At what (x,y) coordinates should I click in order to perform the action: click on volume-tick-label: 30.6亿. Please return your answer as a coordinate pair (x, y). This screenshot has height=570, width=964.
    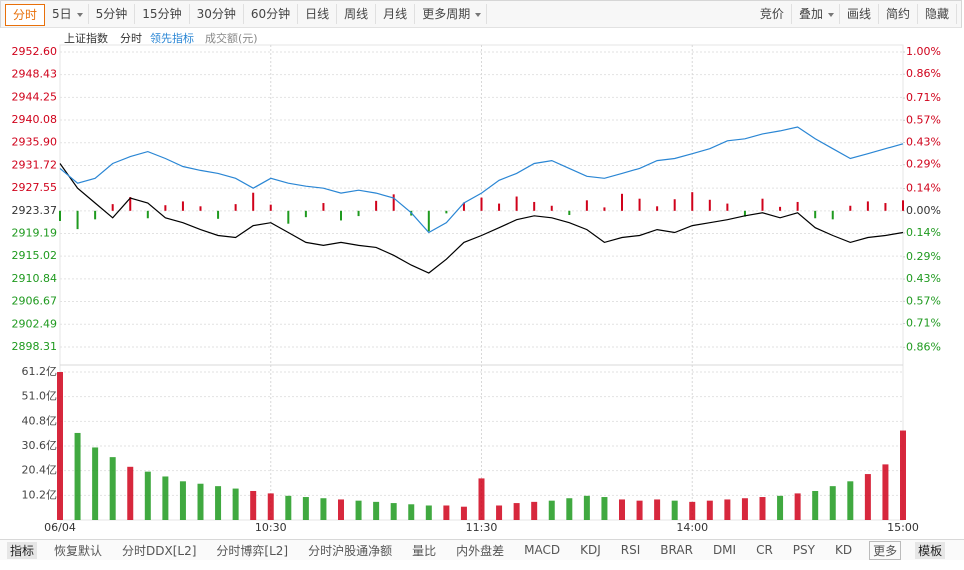
    Looking at the image, I should click on (40, 445).